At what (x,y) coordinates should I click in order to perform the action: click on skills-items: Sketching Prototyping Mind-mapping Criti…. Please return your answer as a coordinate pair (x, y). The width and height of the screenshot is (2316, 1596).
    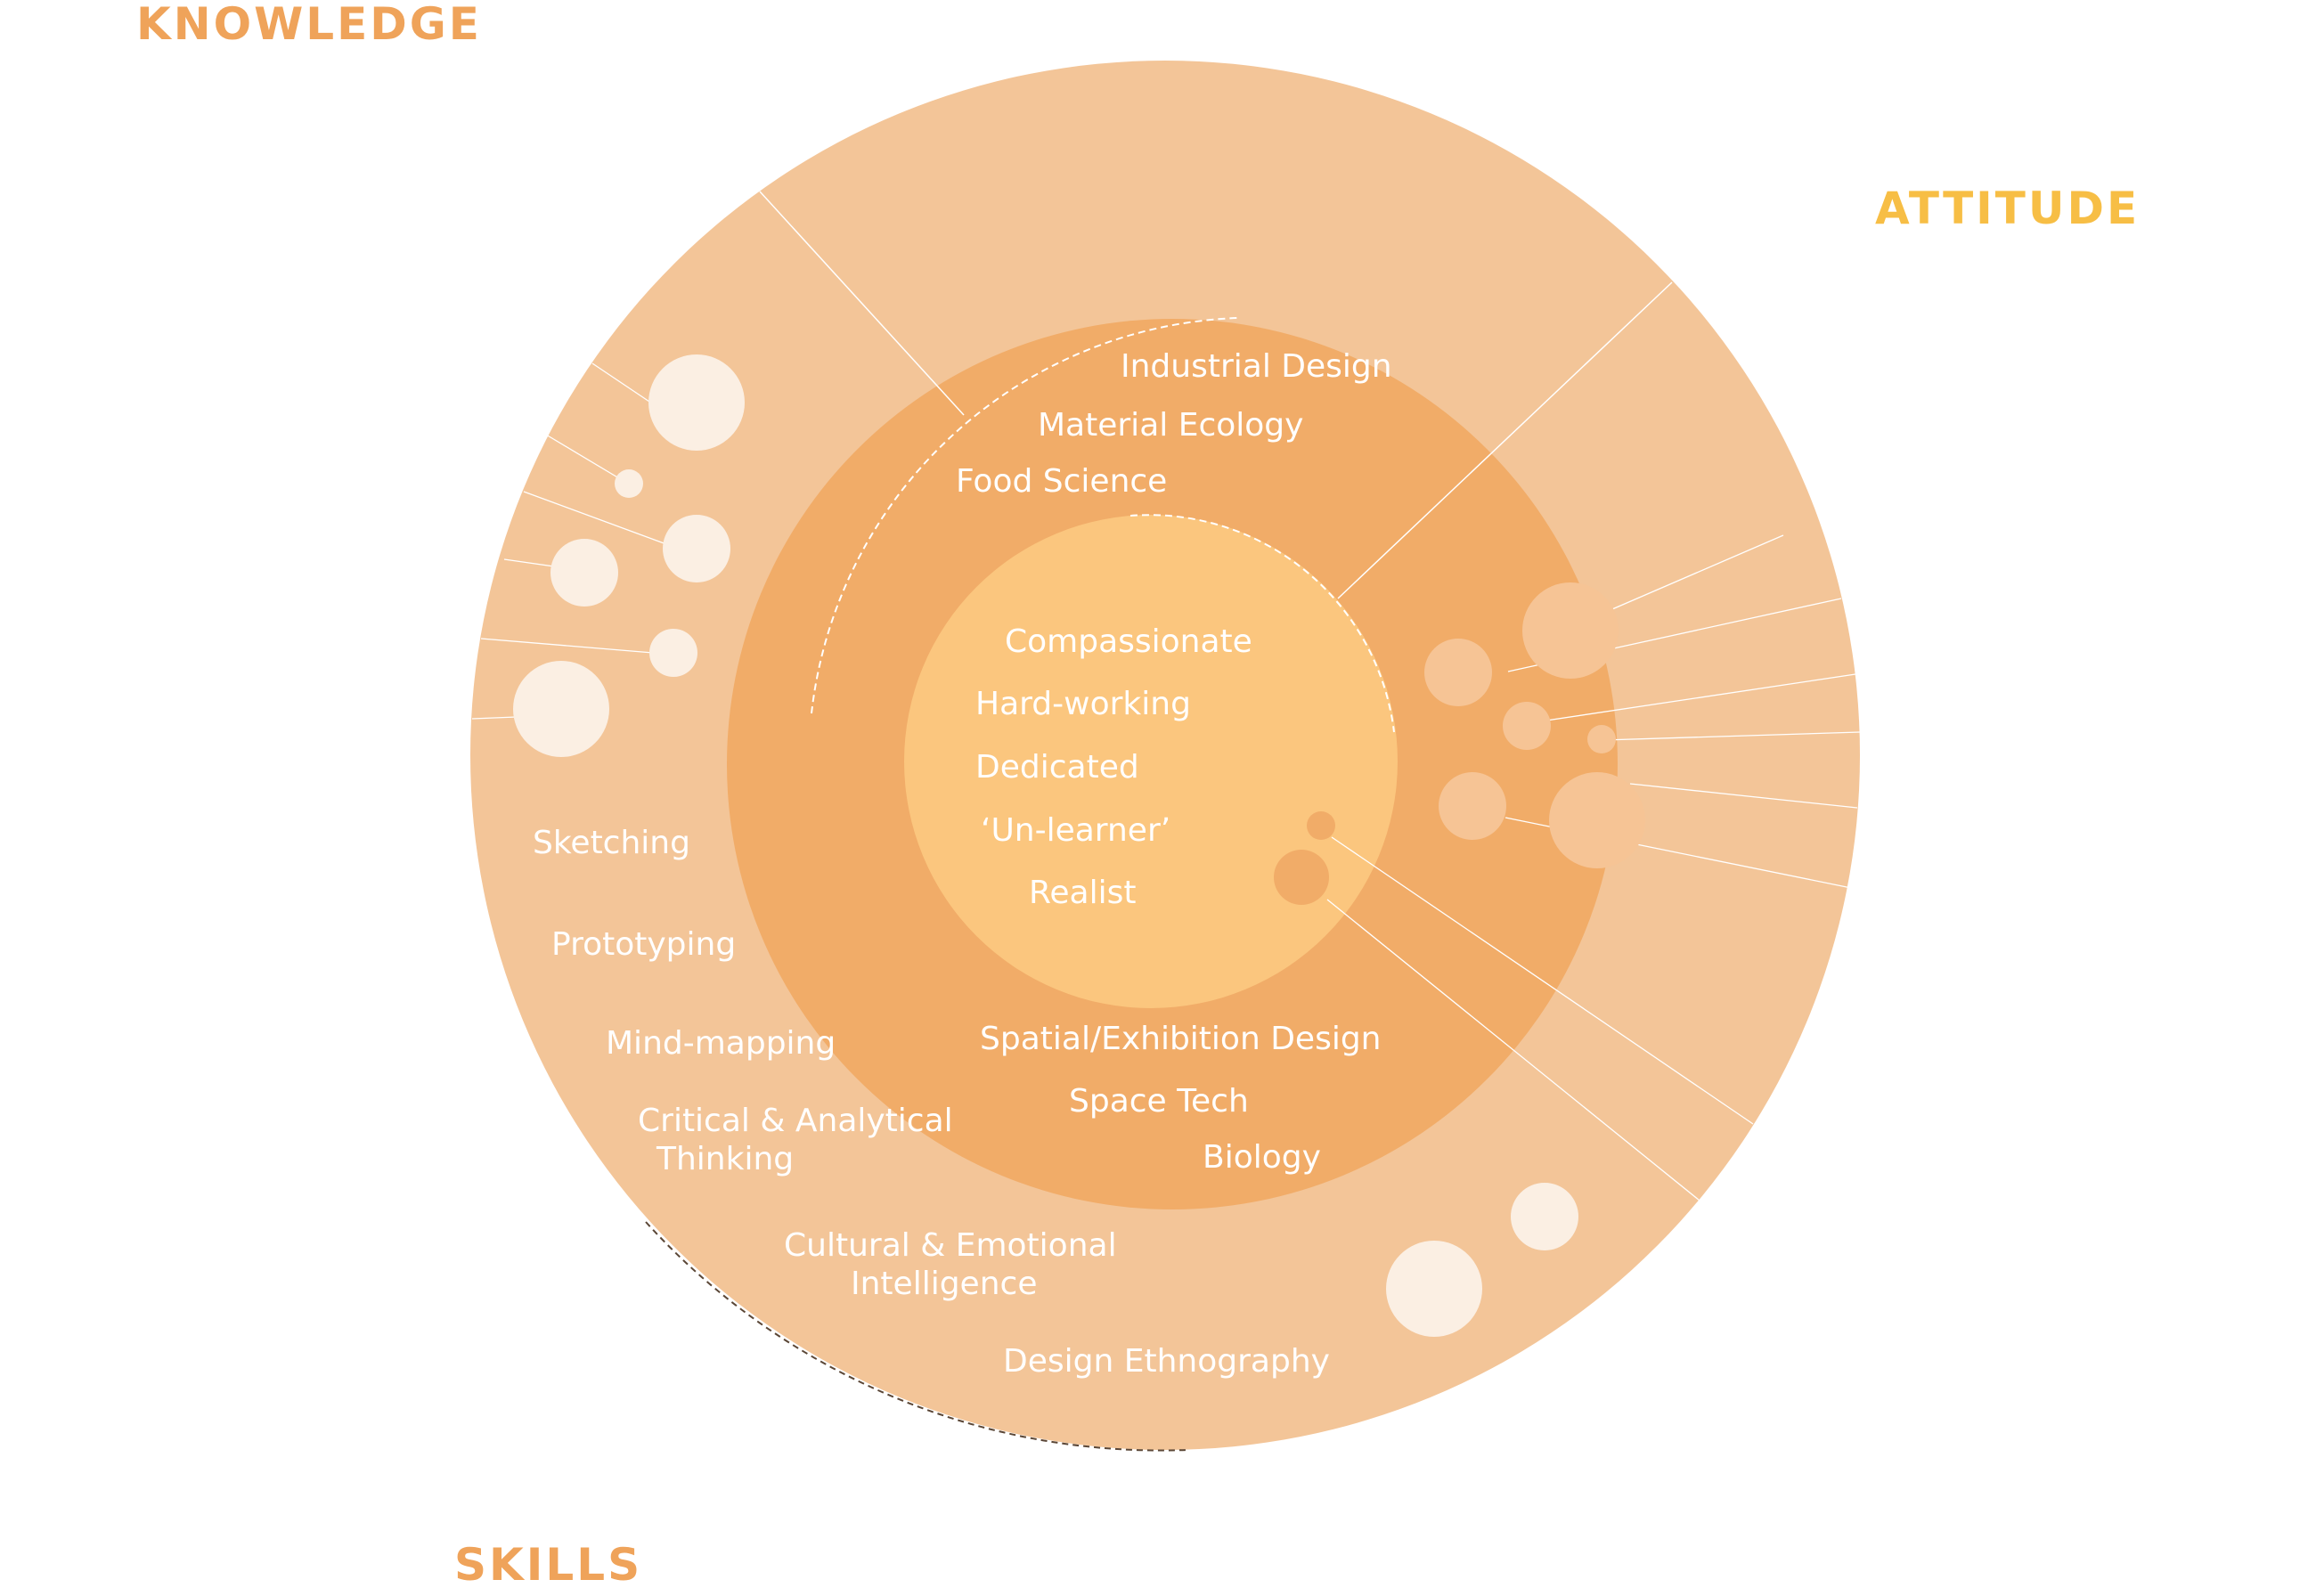
    Looking at the image, I should click on (931, 1102).